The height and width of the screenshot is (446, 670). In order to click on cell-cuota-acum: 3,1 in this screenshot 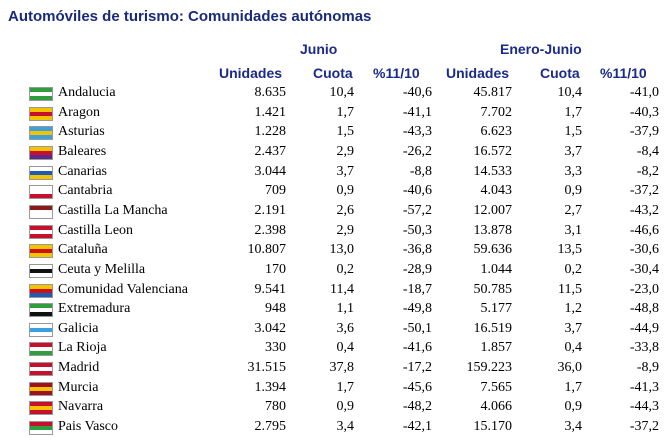, I will do `click(573, 230)`.